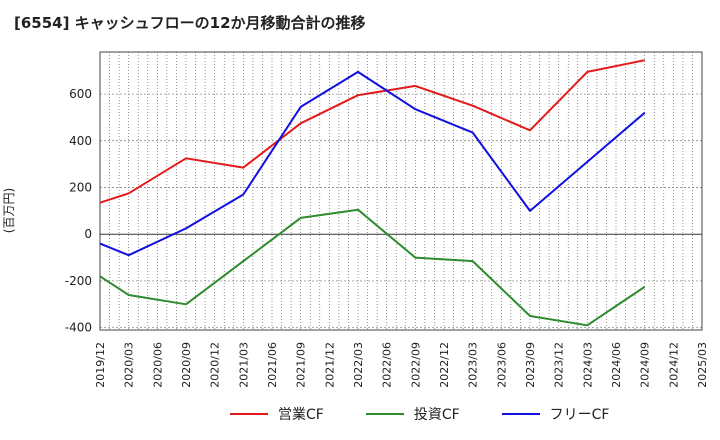 The width and height of the screenshot is (720, 440). Describe the element at coordinates (387, 365) in the screenshot. I see `x-tick-label: 2022/06` at that location.